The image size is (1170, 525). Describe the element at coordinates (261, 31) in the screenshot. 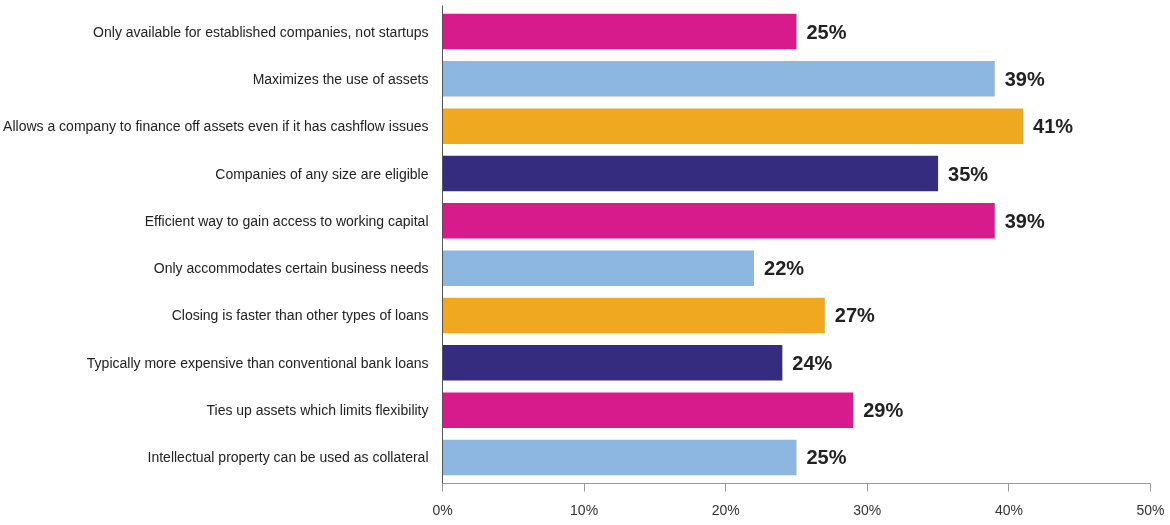

I see `y-tick-label: Only available for established companies, not startups` at that location.